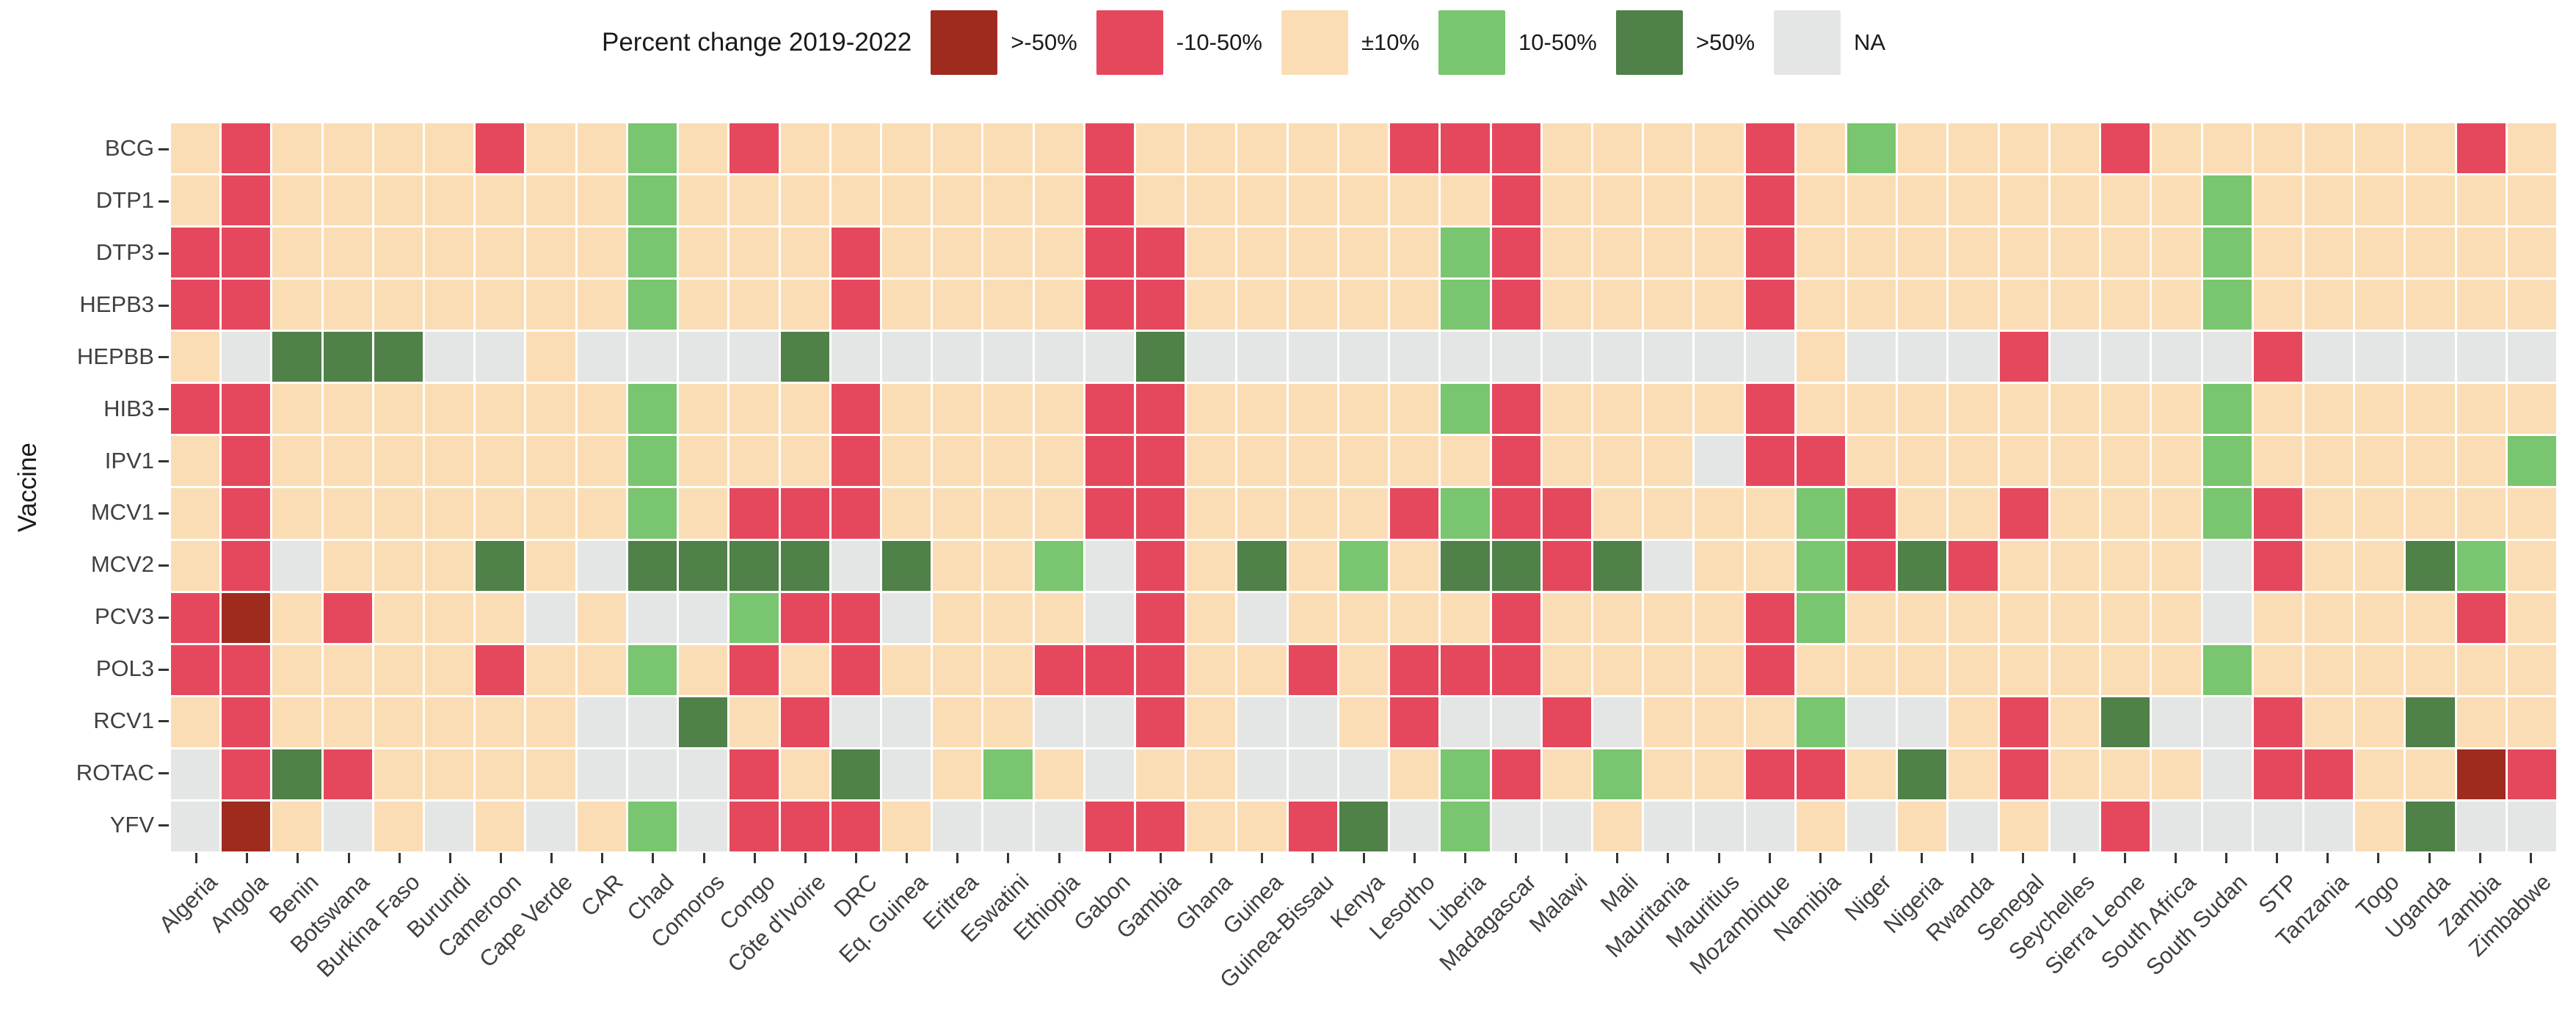 The image size is (2576, 1021). What do you see at coordinates (1044, 42) in the screenshot?
I see `legend-item-label: >-50%` at bounding box center [1044, 42].